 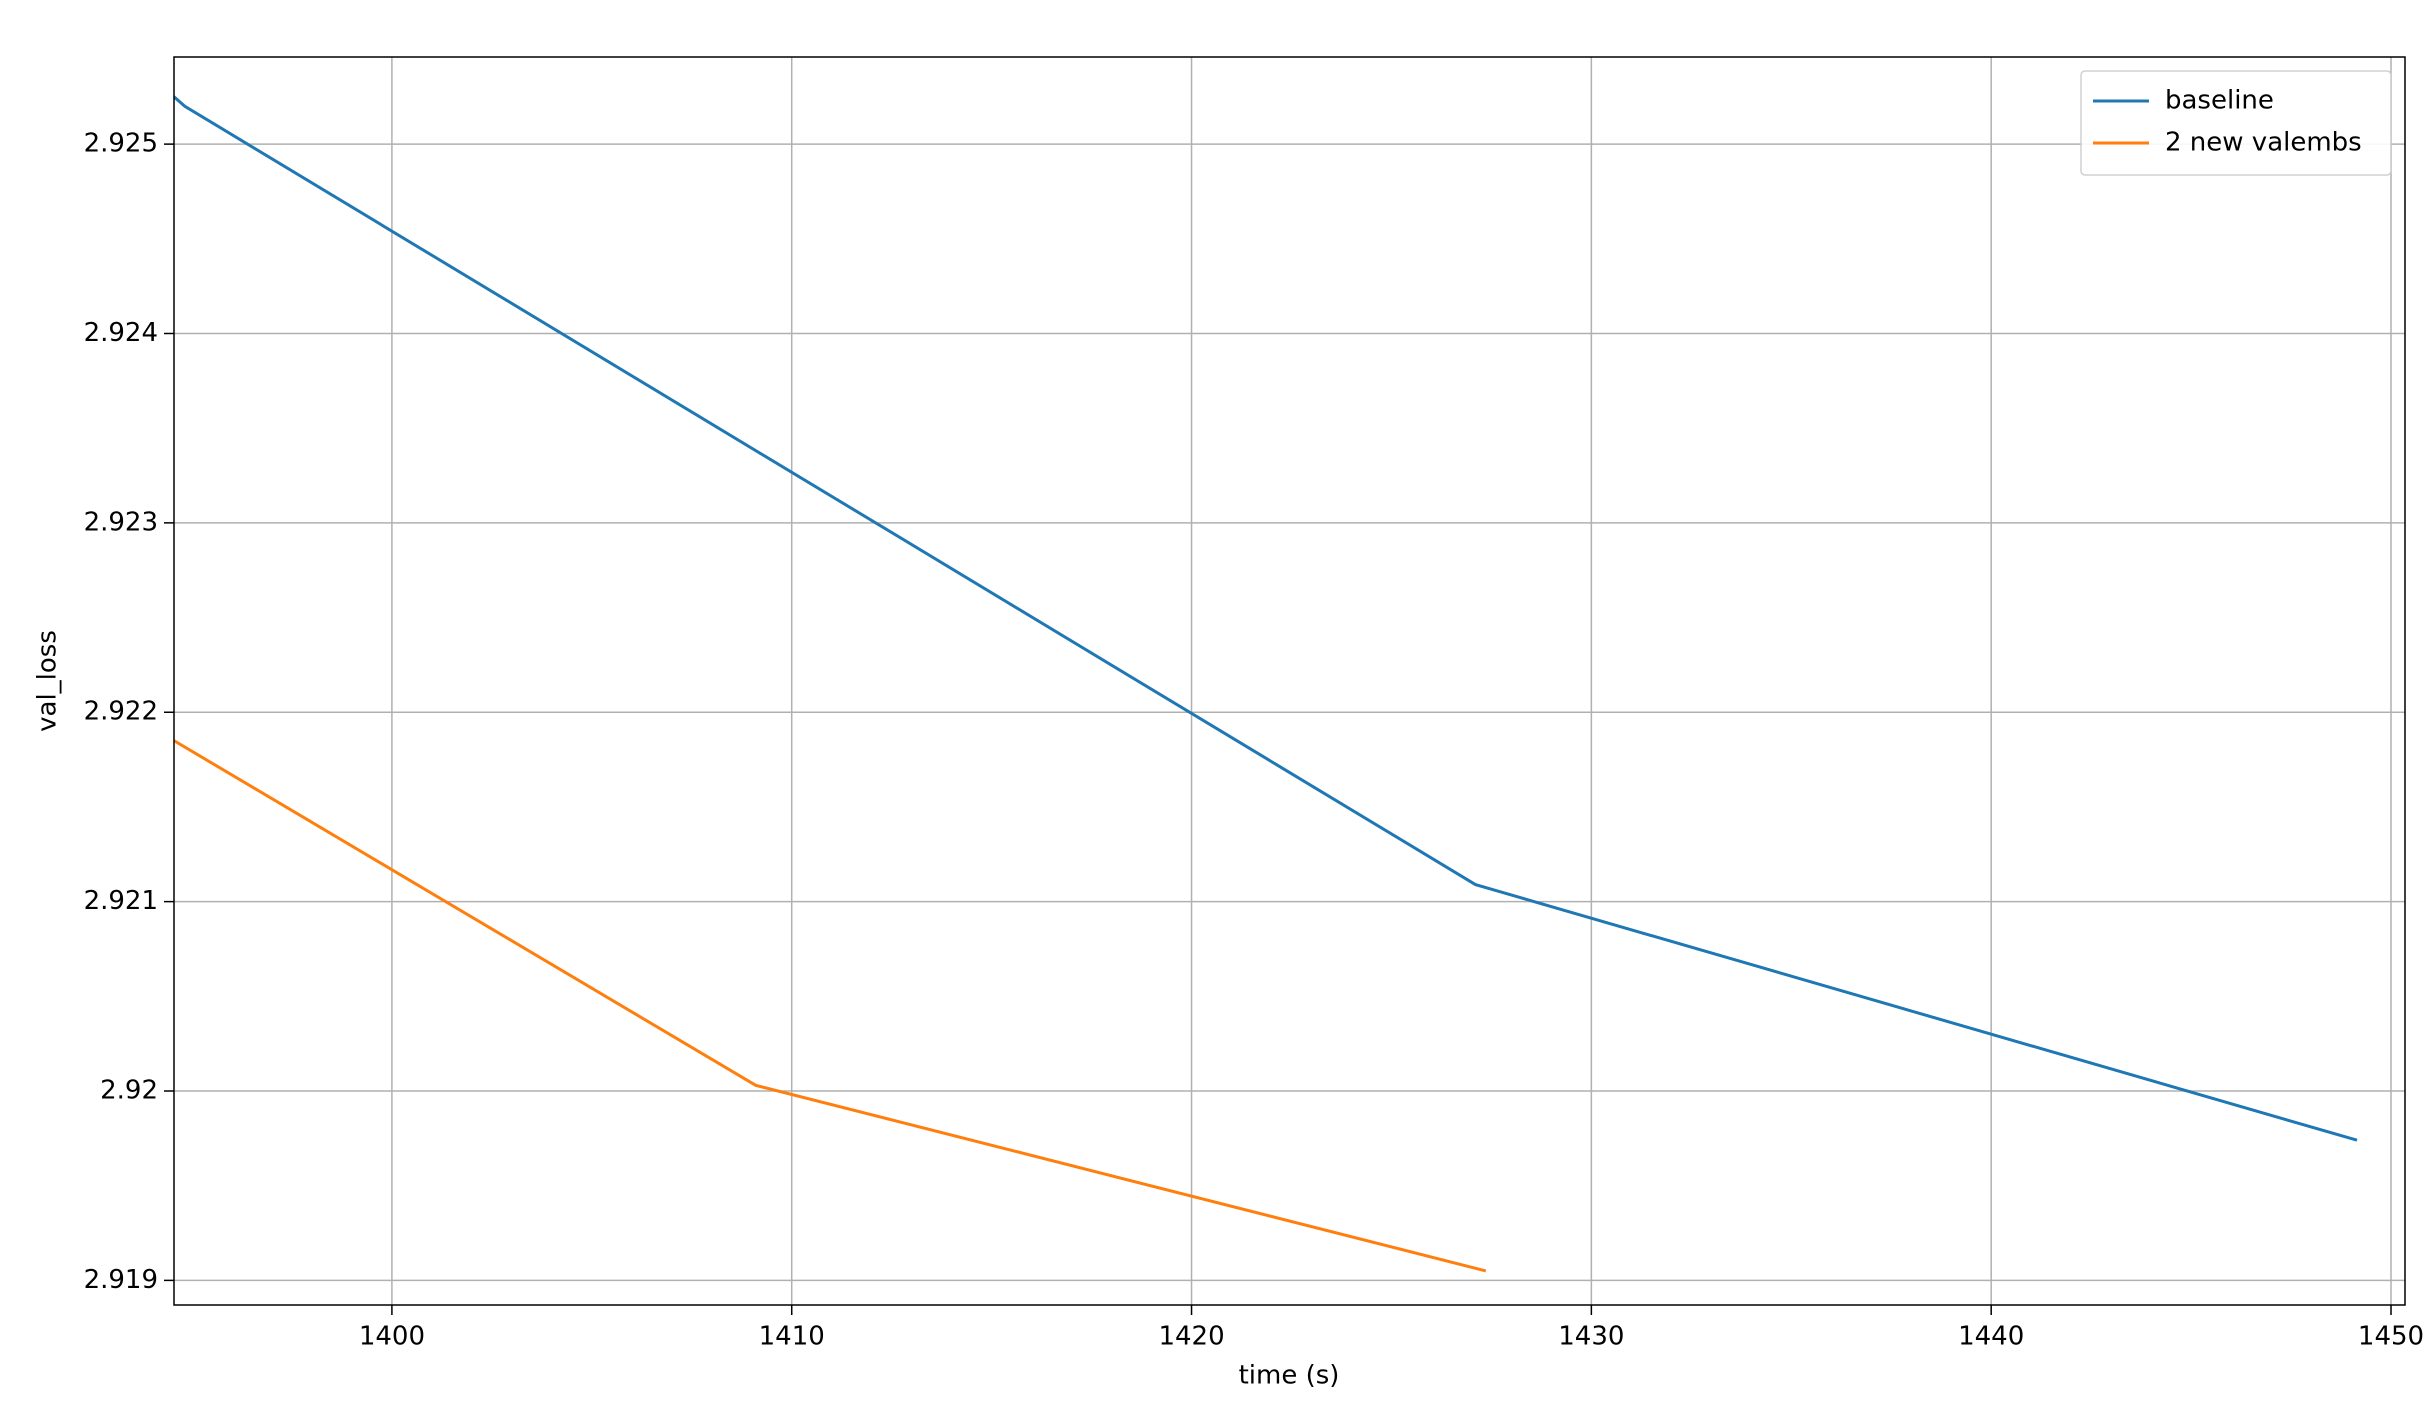 I want to click on y-tick-label: 2.919, so click(x=121, y=1280).